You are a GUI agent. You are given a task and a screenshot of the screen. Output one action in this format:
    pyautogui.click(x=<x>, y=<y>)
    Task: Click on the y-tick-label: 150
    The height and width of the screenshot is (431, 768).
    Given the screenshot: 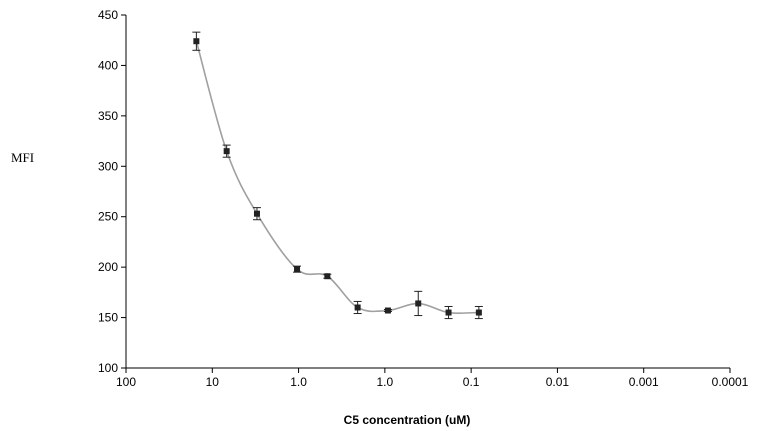 What is the action you would take?
    pyautogui.click(x=108, y=318)
    